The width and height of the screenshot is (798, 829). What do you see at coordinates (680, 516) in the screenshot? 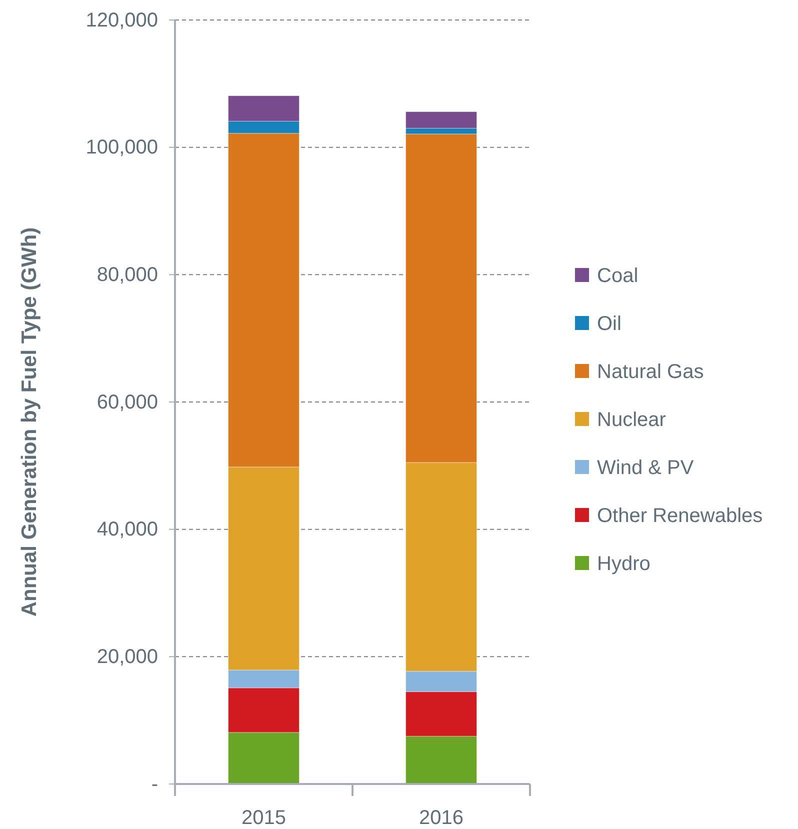
I see `legend-label: Other Renewables` at bounding box center [680, 516].